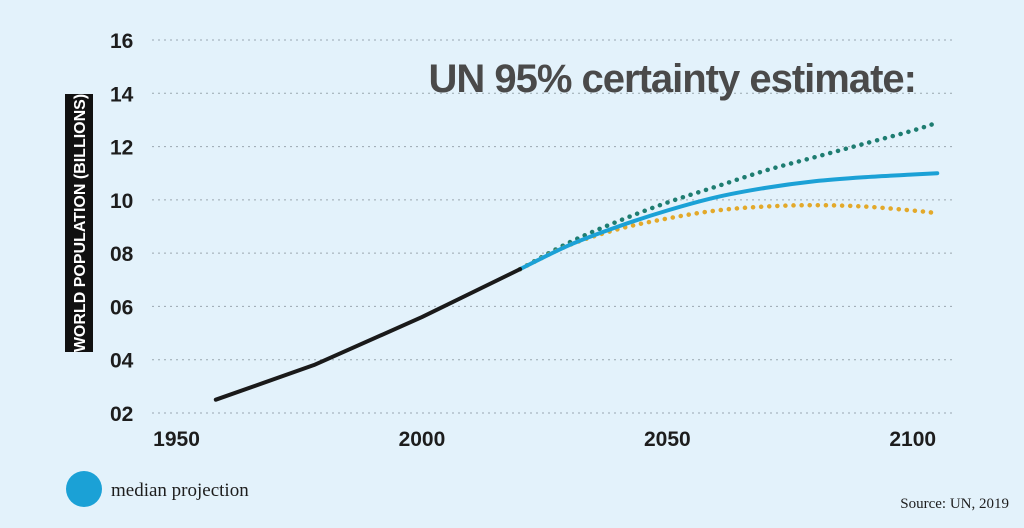 The width and height of the screenshot is (1024, 528). I want to click on y-tick-labels: 02 04 06 08 10 12 14 16, so click(122, 228).